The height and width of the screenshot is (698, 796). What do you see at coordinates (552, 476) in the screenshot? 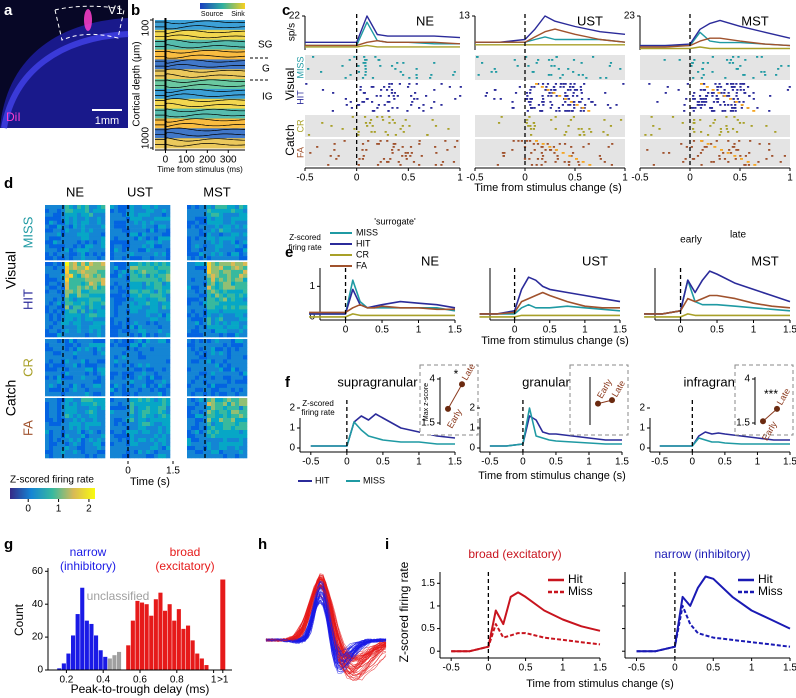
I see `x-axis-label: Time from stimulus change (s)` at bounding box center [552, 476].